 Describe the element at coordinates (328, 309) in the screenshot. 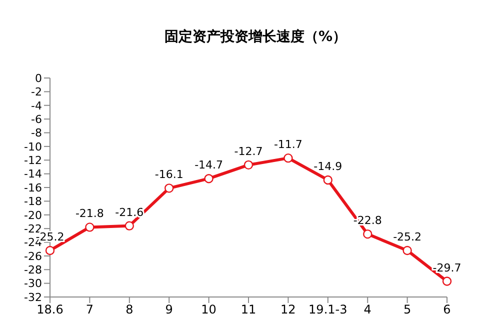

I see `x-tick-label: 19.1-3` at that location.